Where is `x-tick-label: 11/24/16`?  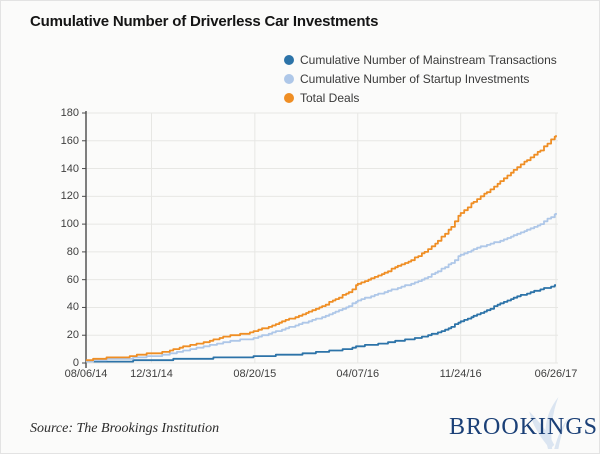
x-tick-label: 11/24/16 is located at coordinates (460, 374).